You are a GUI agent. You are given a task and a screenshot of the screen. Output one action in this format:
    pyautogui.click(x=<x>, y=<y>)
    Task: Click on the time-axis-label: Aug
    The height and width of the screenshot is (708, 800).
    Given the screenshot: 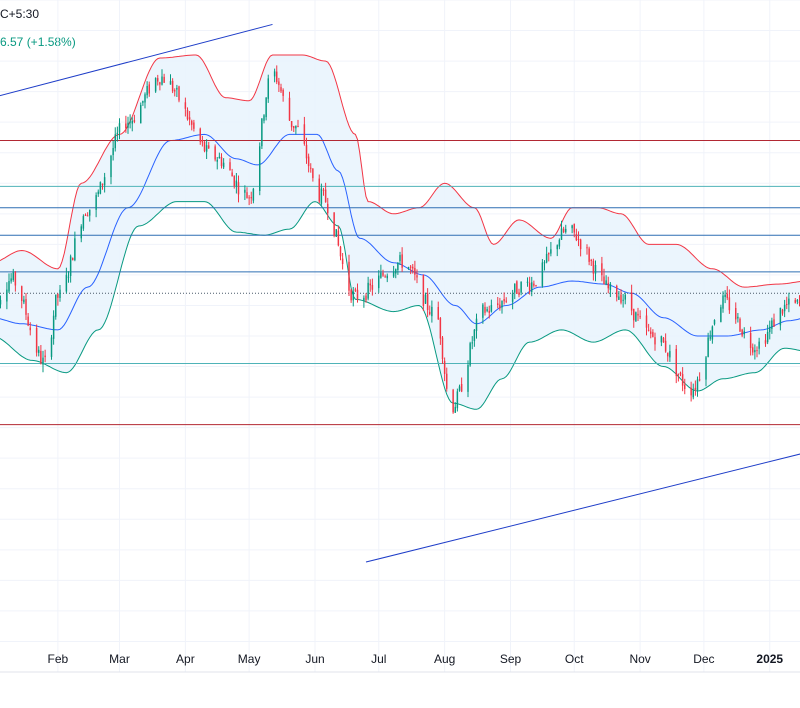 What is the action you would take?
    pyautogui.click(x=444, y=659)
    